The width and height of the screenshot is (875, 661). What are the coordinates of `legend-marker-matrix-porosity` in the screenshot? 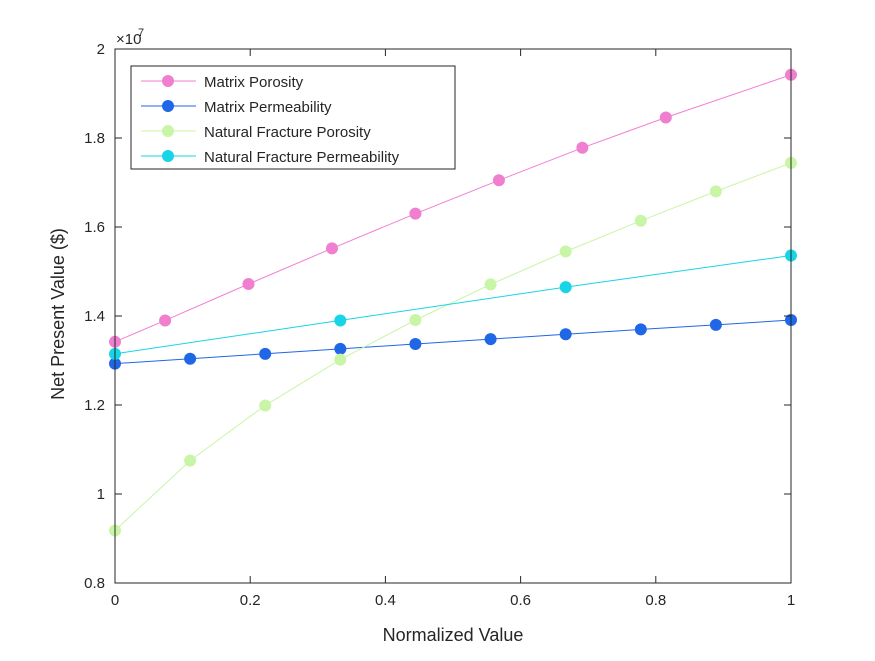 It's located at (168, 81).